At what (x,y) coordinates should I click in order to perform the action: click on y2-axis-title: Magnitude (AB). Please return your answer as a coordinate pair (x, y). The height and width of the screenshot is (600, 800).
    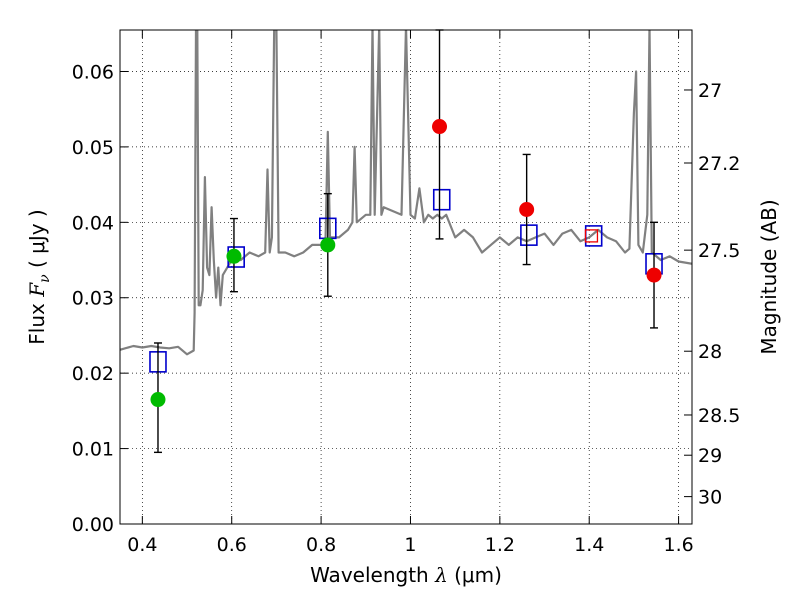
    Looking at the image, I should click on (769, 276).